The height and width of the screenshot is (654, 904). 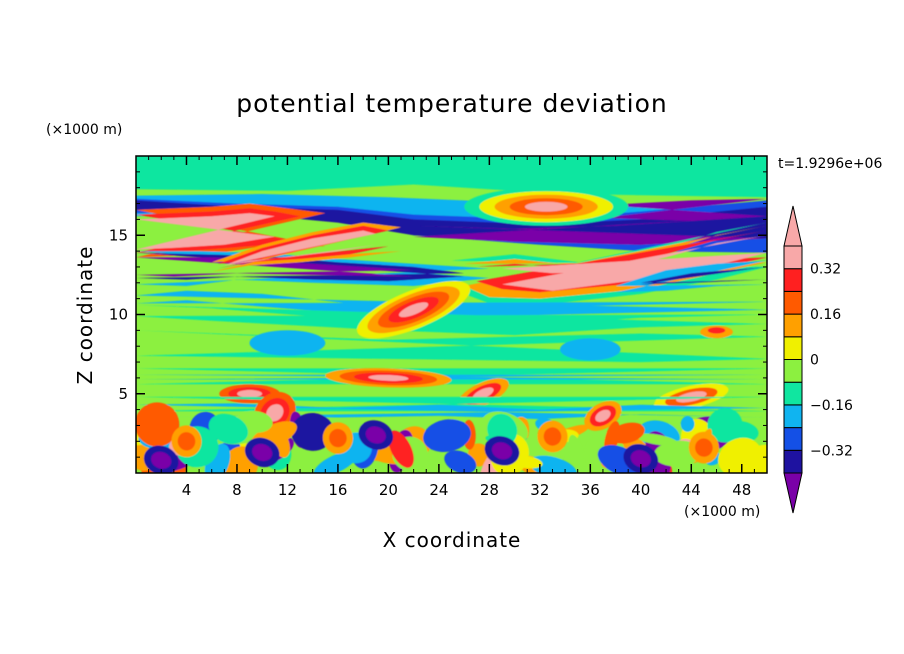 What do you see at coordinates (489, 490) in the screenshot?
I see `x-tick-label: 28` at bounding box center [489, 490].